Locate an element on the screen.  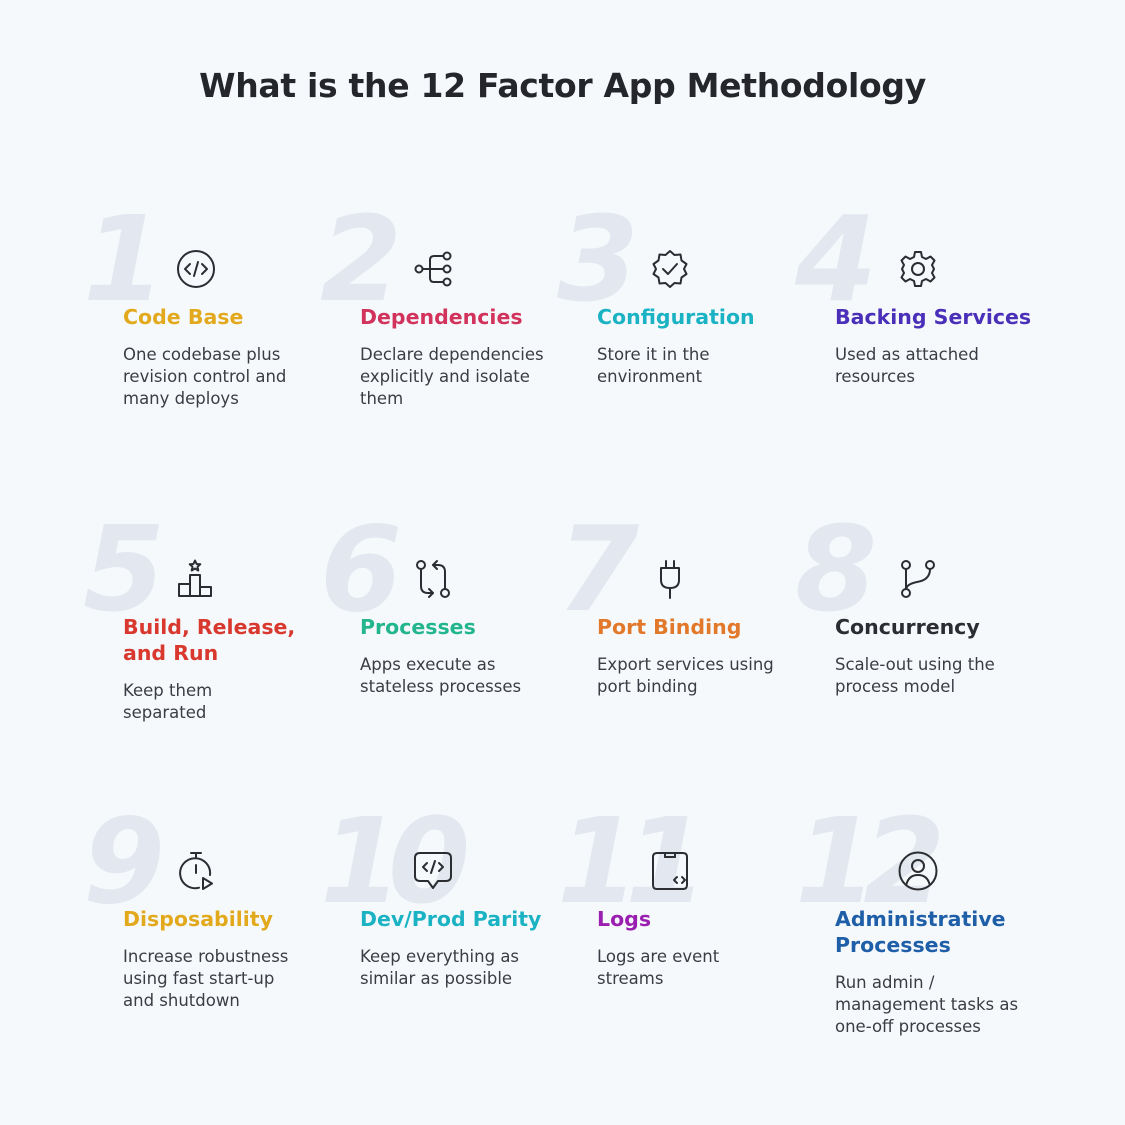
factor-number: 2 is located at coordinates (361, 259).